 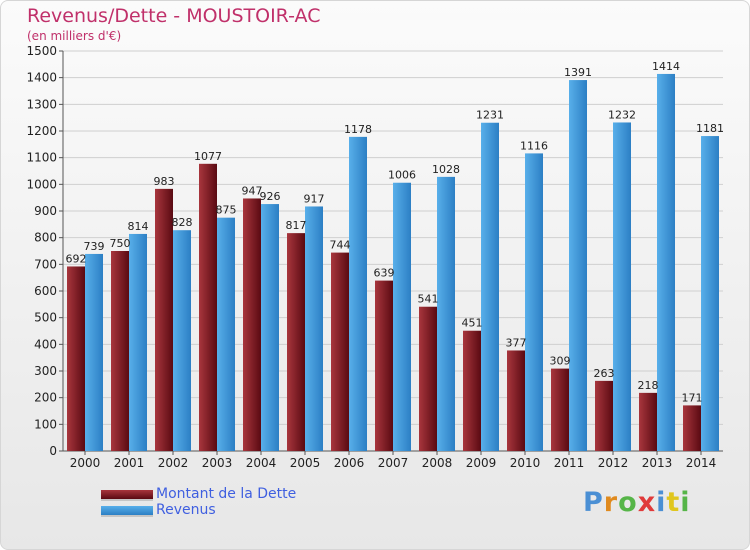 I want to click on data-label-revenus: 917, so click(x=314, y=198).